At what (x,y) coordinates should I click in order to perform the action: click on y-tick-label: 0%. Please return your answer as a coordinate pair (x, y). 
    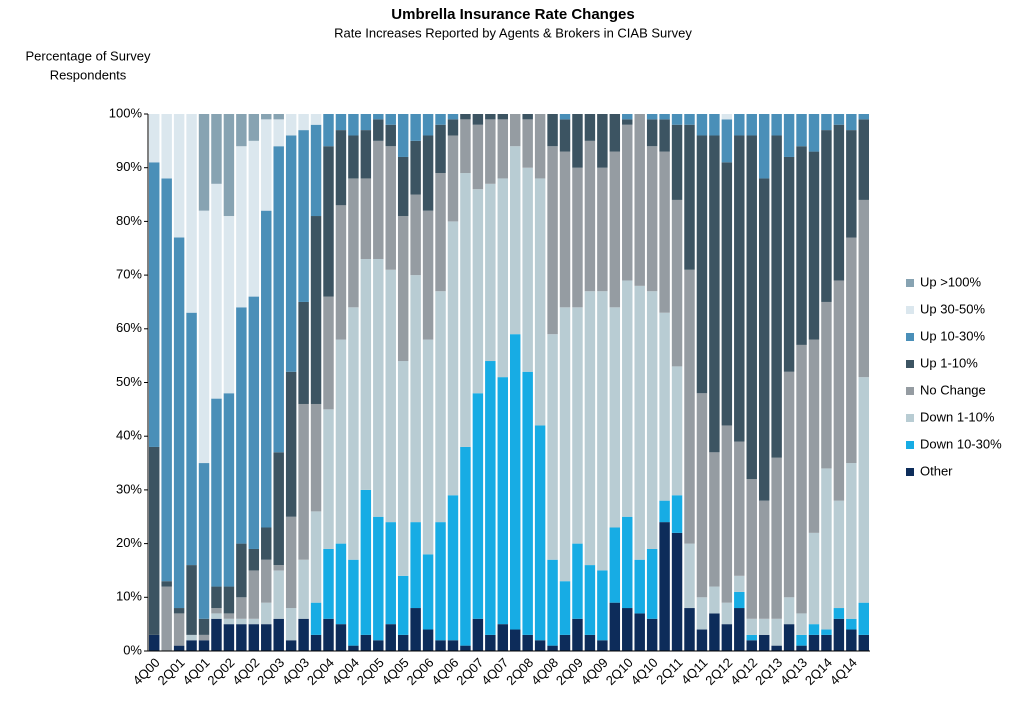
    Looking at the image, I should click on (132, 649).